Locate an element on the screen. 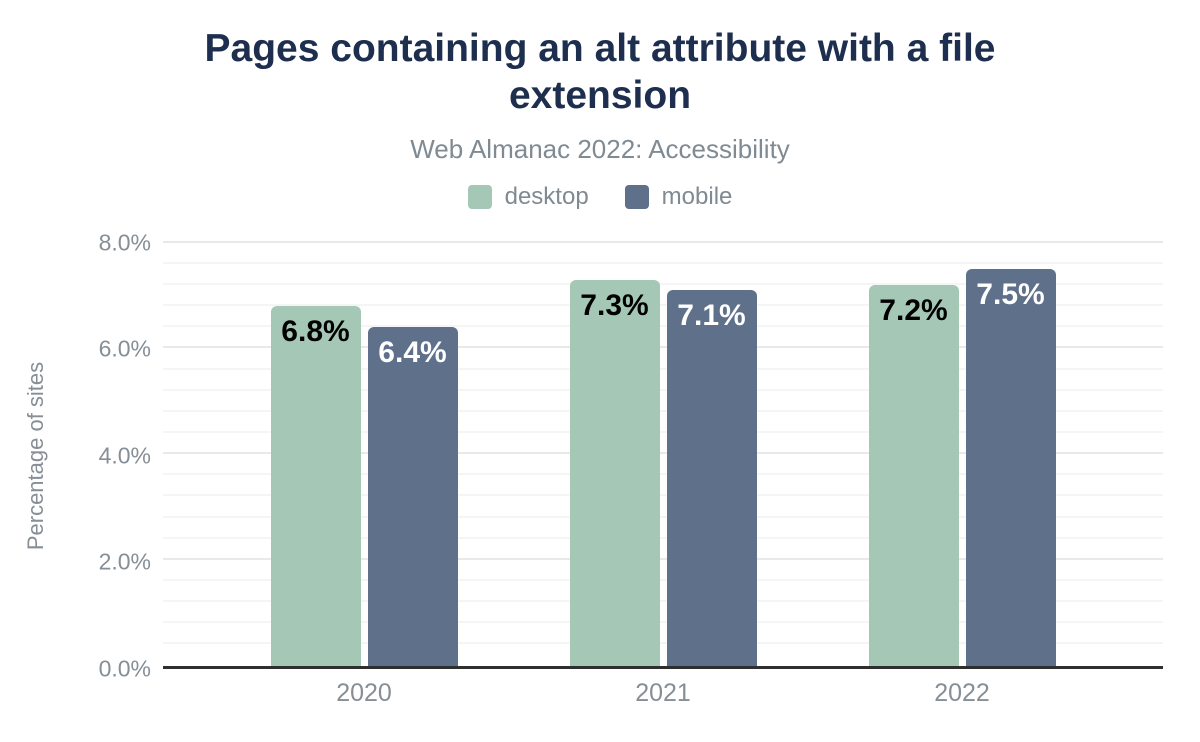 This screenshot has height=742, width=1200. bar-value-label: 7.1% is located at coordinates (711, 316).